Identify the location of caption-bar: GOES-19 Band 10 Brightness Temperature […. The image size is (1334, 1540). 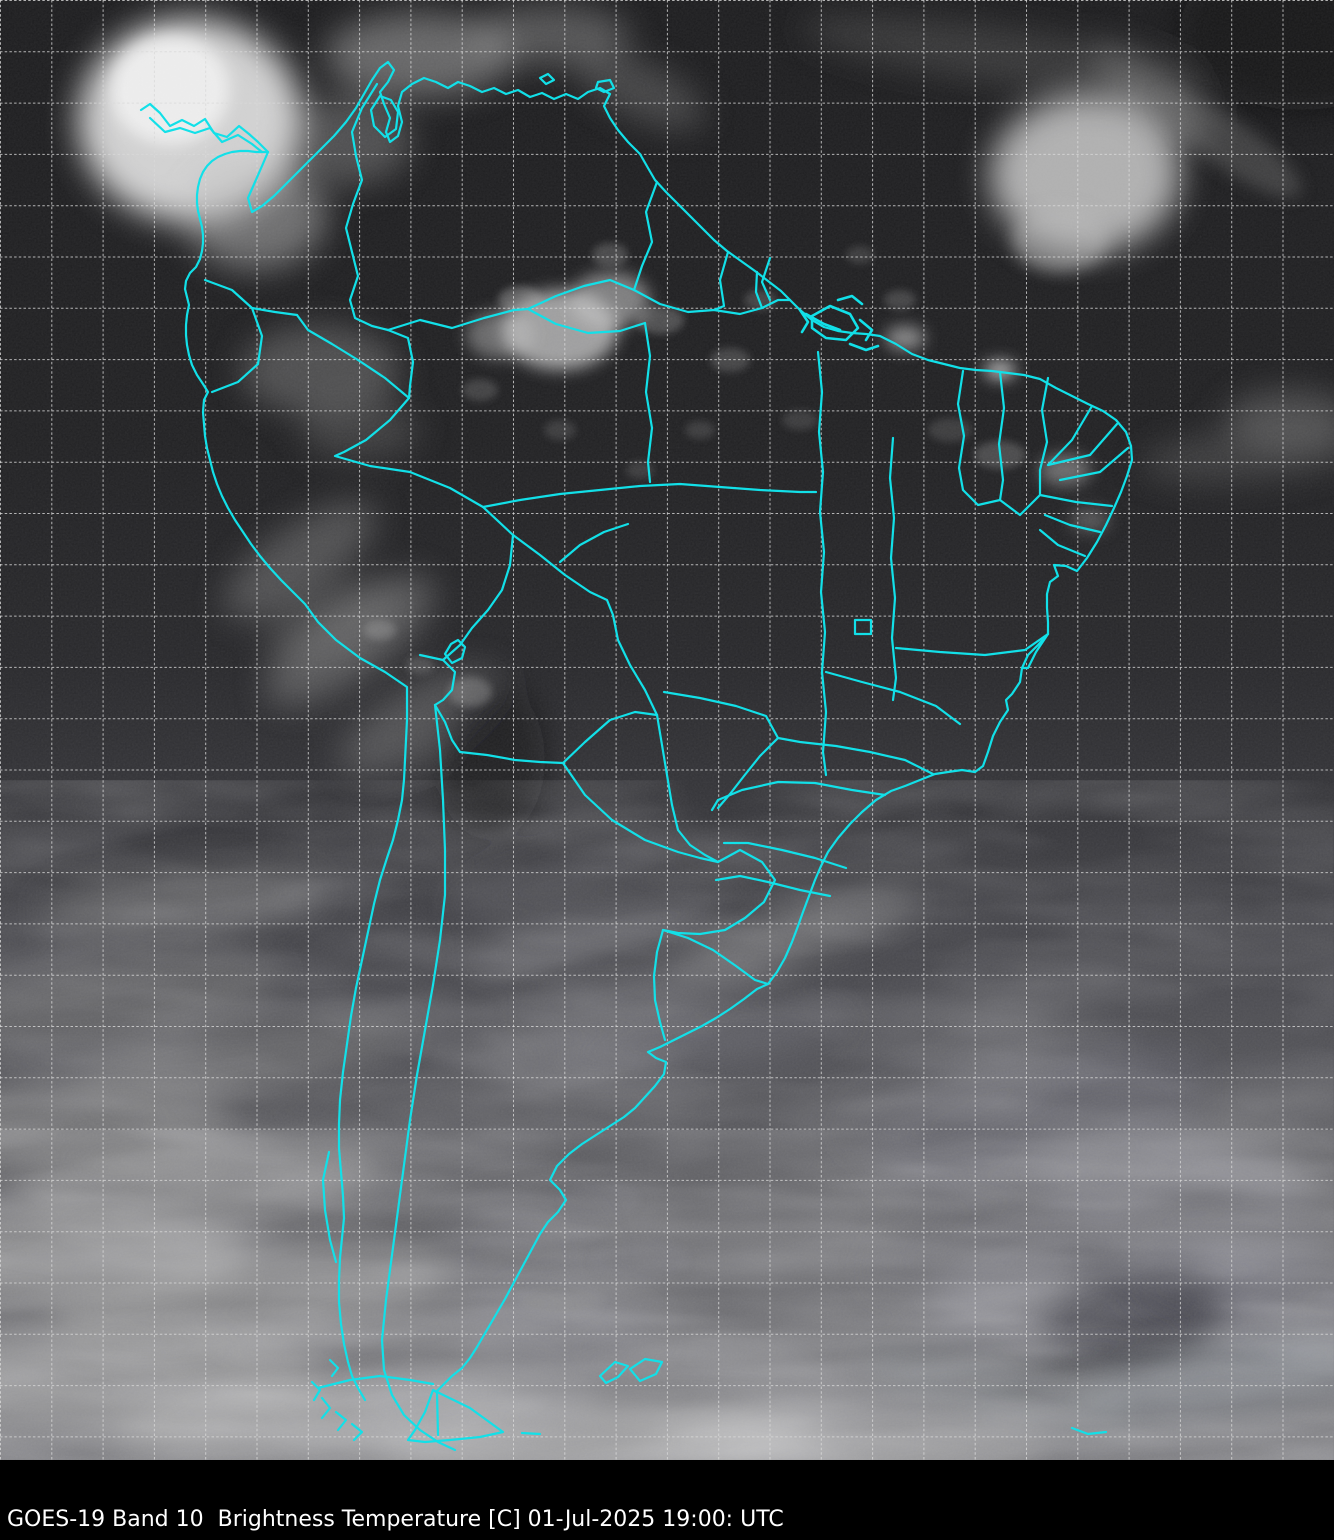
(667, 1500).